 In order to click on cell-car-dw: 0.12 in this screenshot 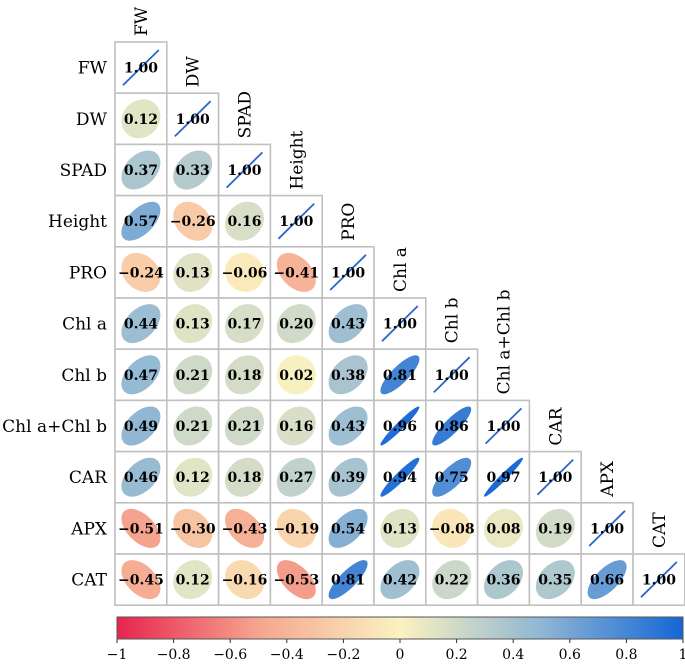, I will do `click(193, 477)`.